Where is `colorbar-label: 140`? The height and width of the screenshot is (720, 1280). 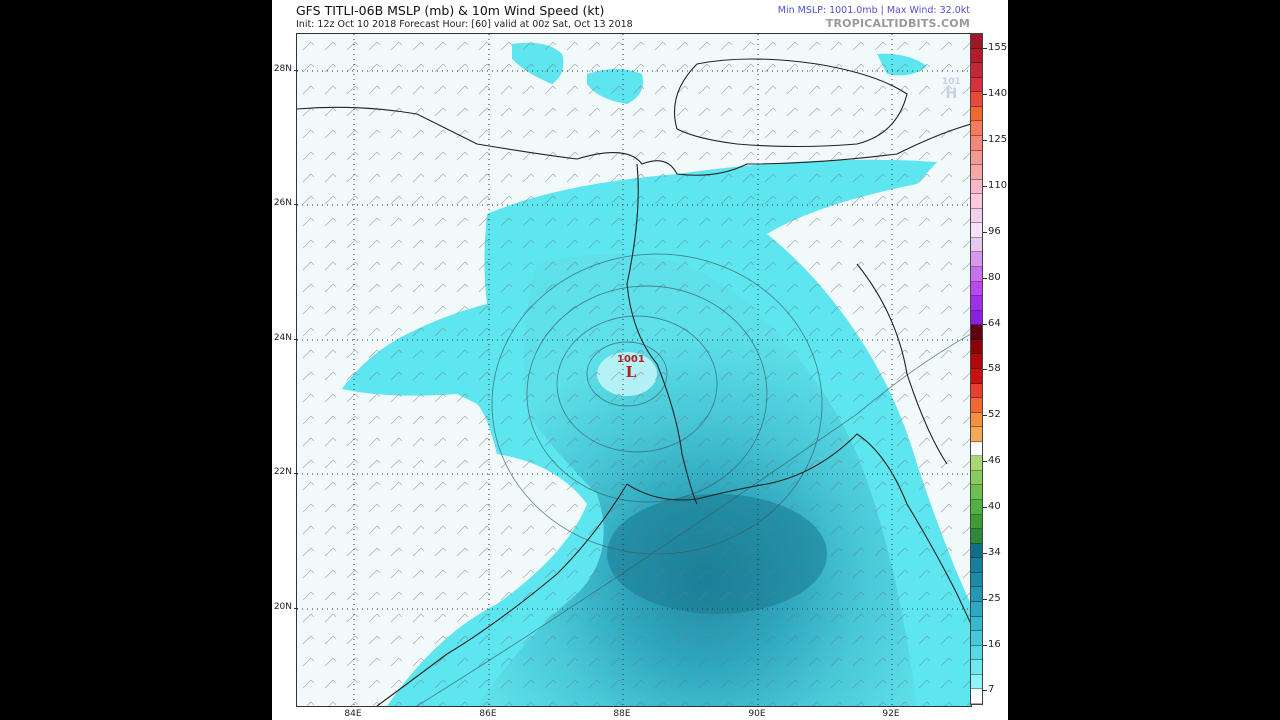 colorbar-label: 140 is located at coordinates (998, 93).